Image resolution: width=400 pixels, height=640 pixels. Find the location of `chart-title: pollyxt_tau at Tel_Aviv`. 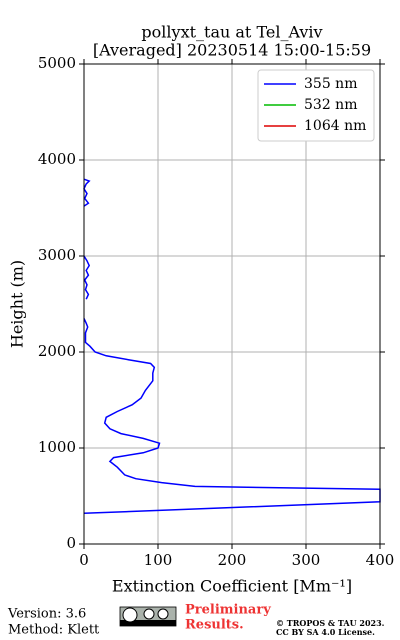

chart-title: pollyxt_tau at Tel_Aviv is located at coordinates (231, 32).